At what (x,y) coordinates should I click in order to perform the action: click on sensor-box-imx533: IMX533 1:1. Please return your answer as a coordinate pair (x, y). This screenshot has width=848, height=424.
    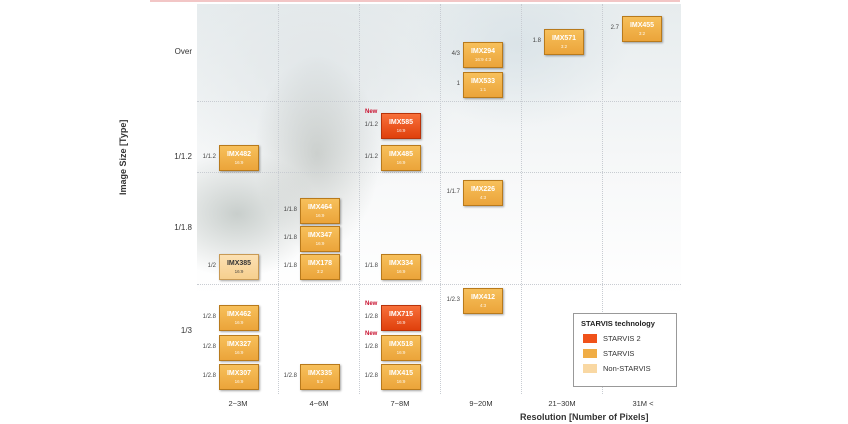
    Looking at the image, I should click on (483, 85).